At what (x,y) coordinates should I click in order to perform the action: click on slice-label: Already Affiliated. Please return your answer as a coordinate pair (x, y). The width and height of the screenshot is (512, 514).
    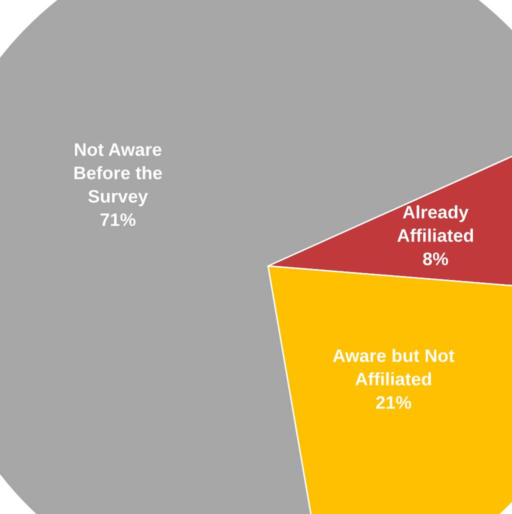
    Looking at the image, I should click on (435, 223).